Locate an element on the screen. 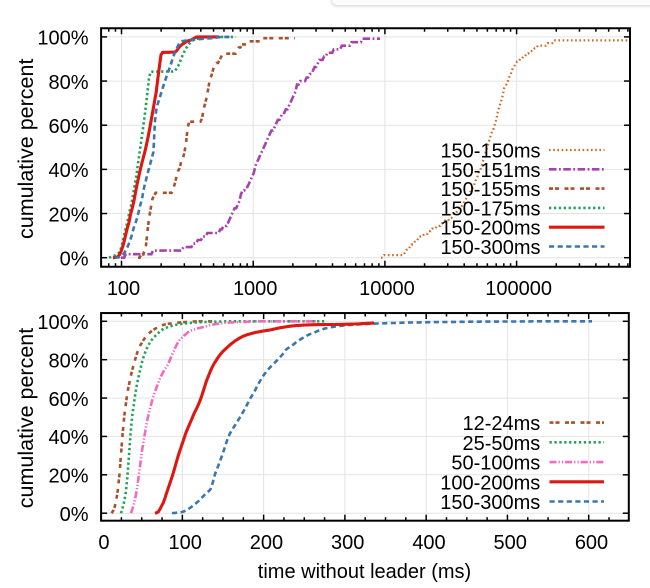  svg-text: 0 is located at coordinates (103, 543).